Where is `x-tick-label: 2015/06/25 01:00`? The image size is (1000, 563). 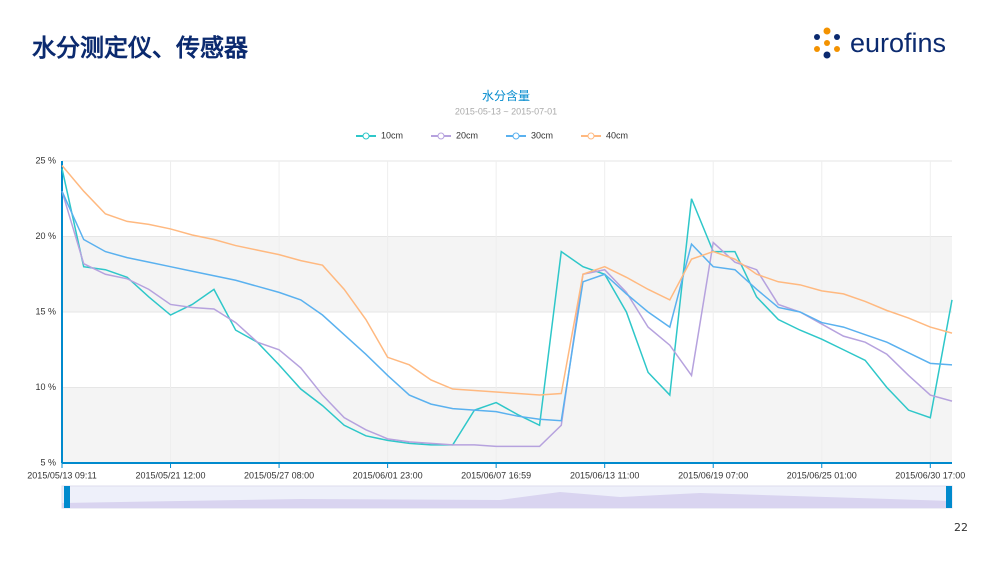 x-tick-label: 2015/06/25 01:00 is located at coordinates (822, 475).